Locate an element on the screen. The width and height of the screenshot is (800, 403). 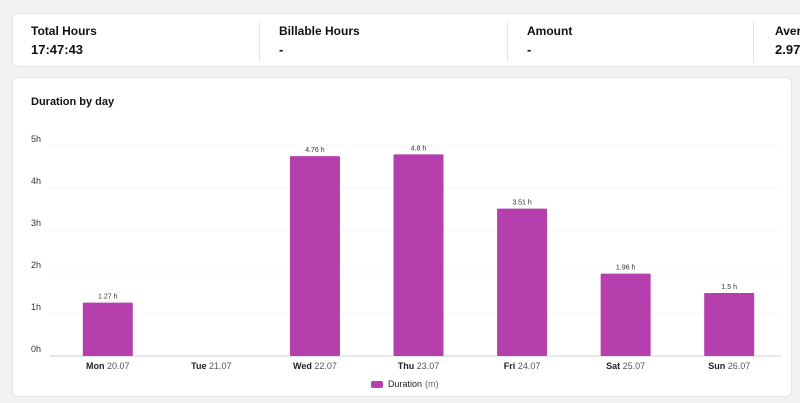
data-label: 1.5 h is located at coordinates (729, 287).